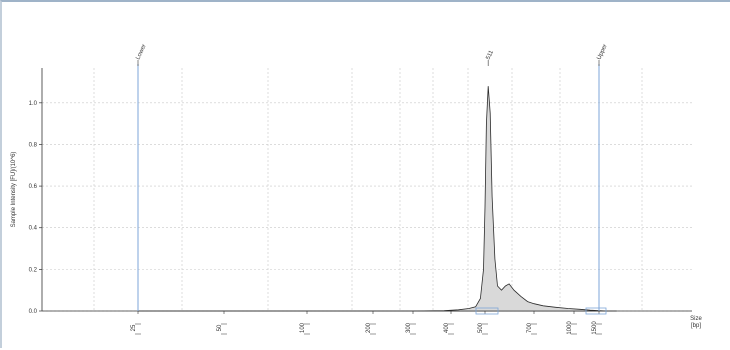 This screenshot has height=350, width=730. What do you see at coordinates (33, 104) in the screenshot?
I see `y-tick-label: 1.0` at bounding box center [33, 104].